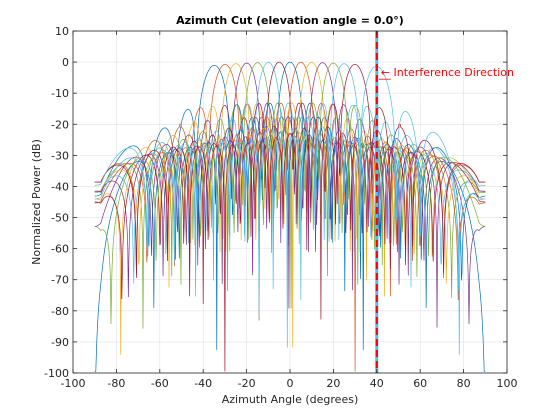 The height and width of the screenshot is (420, 560). Describe the element at coordinates (73, 383) in the screenshot. I see `x-tick-label: -100` at that location.